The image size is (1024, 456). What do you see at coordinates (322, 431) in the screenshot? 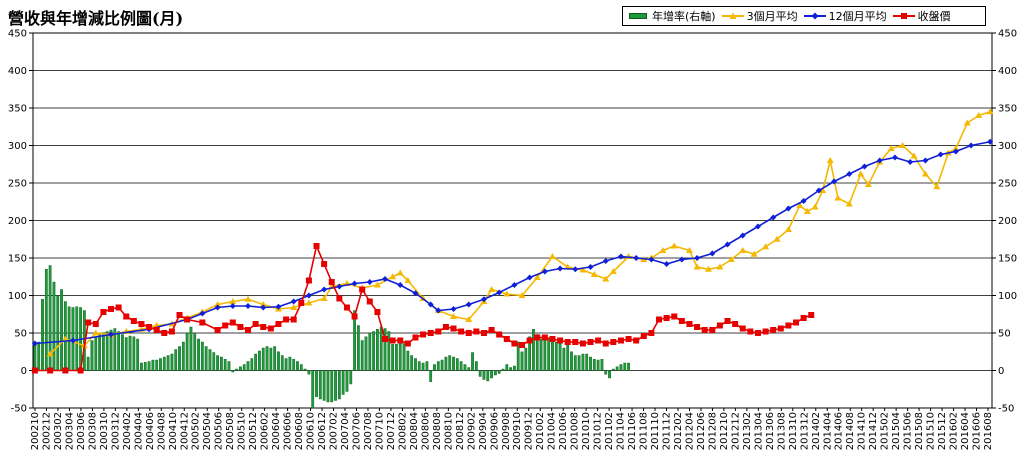
I see `x-tick-label: 200612` at bounding box center [322, 431].